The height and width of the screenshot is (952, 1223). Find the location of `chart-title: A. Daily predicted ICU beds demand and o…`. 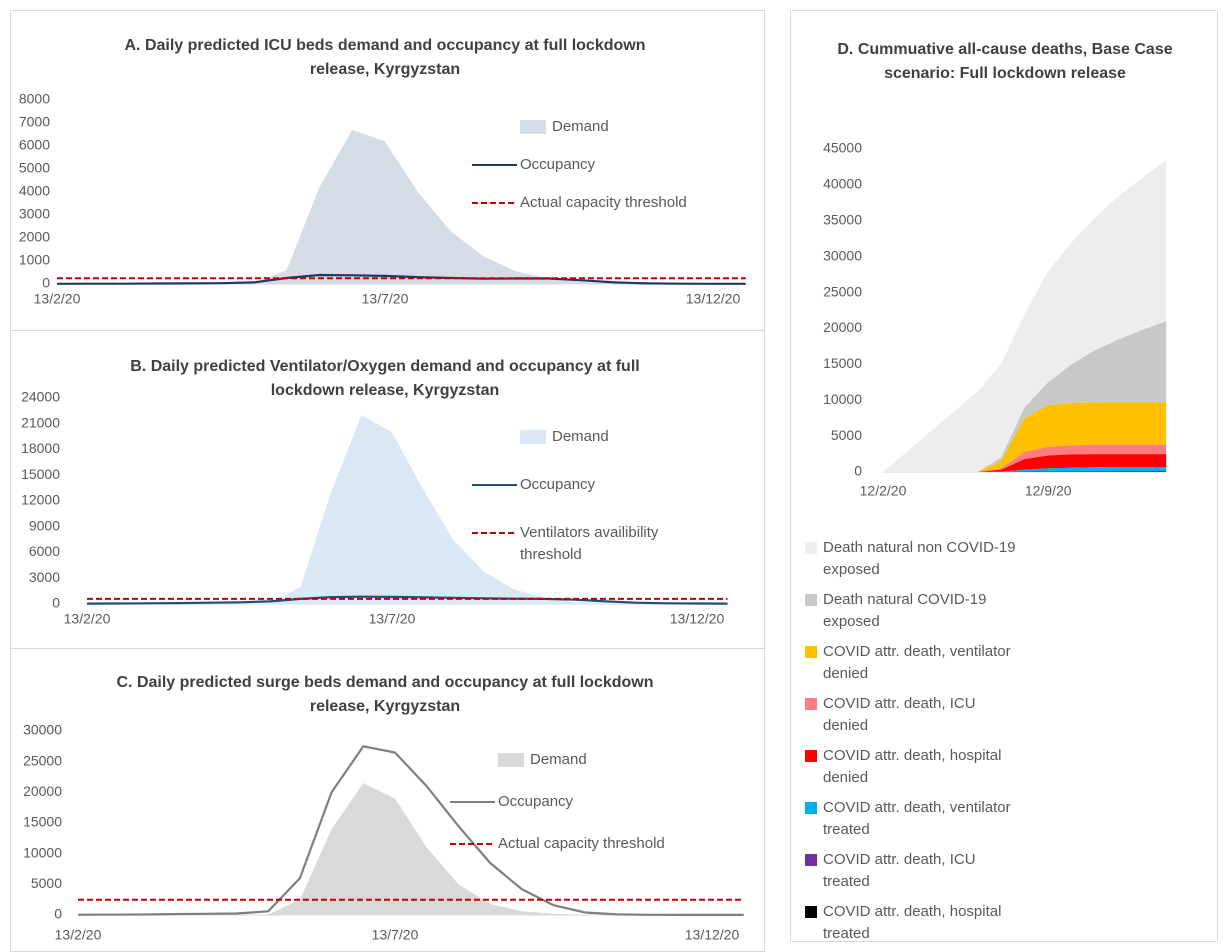

chart-title: A. Daily predicted ICU beds demand and o… is located at coordinates (385, 57).